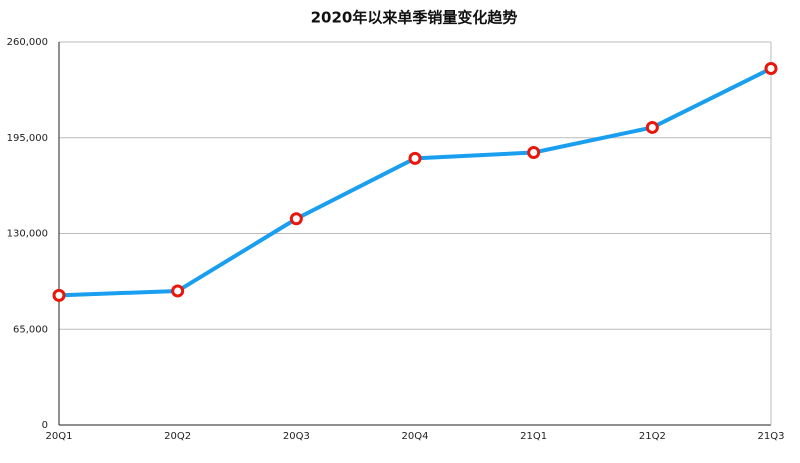 This screenshot has height=463, width=800. What do you see at coordinates (27, 42) in the screenshot?
I see `y-tick-label: 260,000` at bounding box center [27, 42].